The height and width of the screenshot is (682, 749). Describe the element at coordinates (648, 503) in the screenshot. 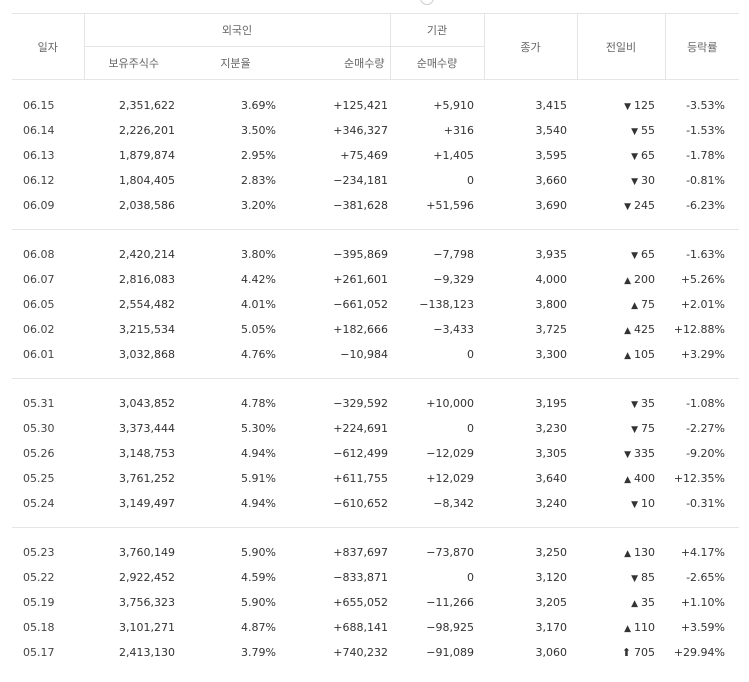

I see `row-change-value: 10` at that location.